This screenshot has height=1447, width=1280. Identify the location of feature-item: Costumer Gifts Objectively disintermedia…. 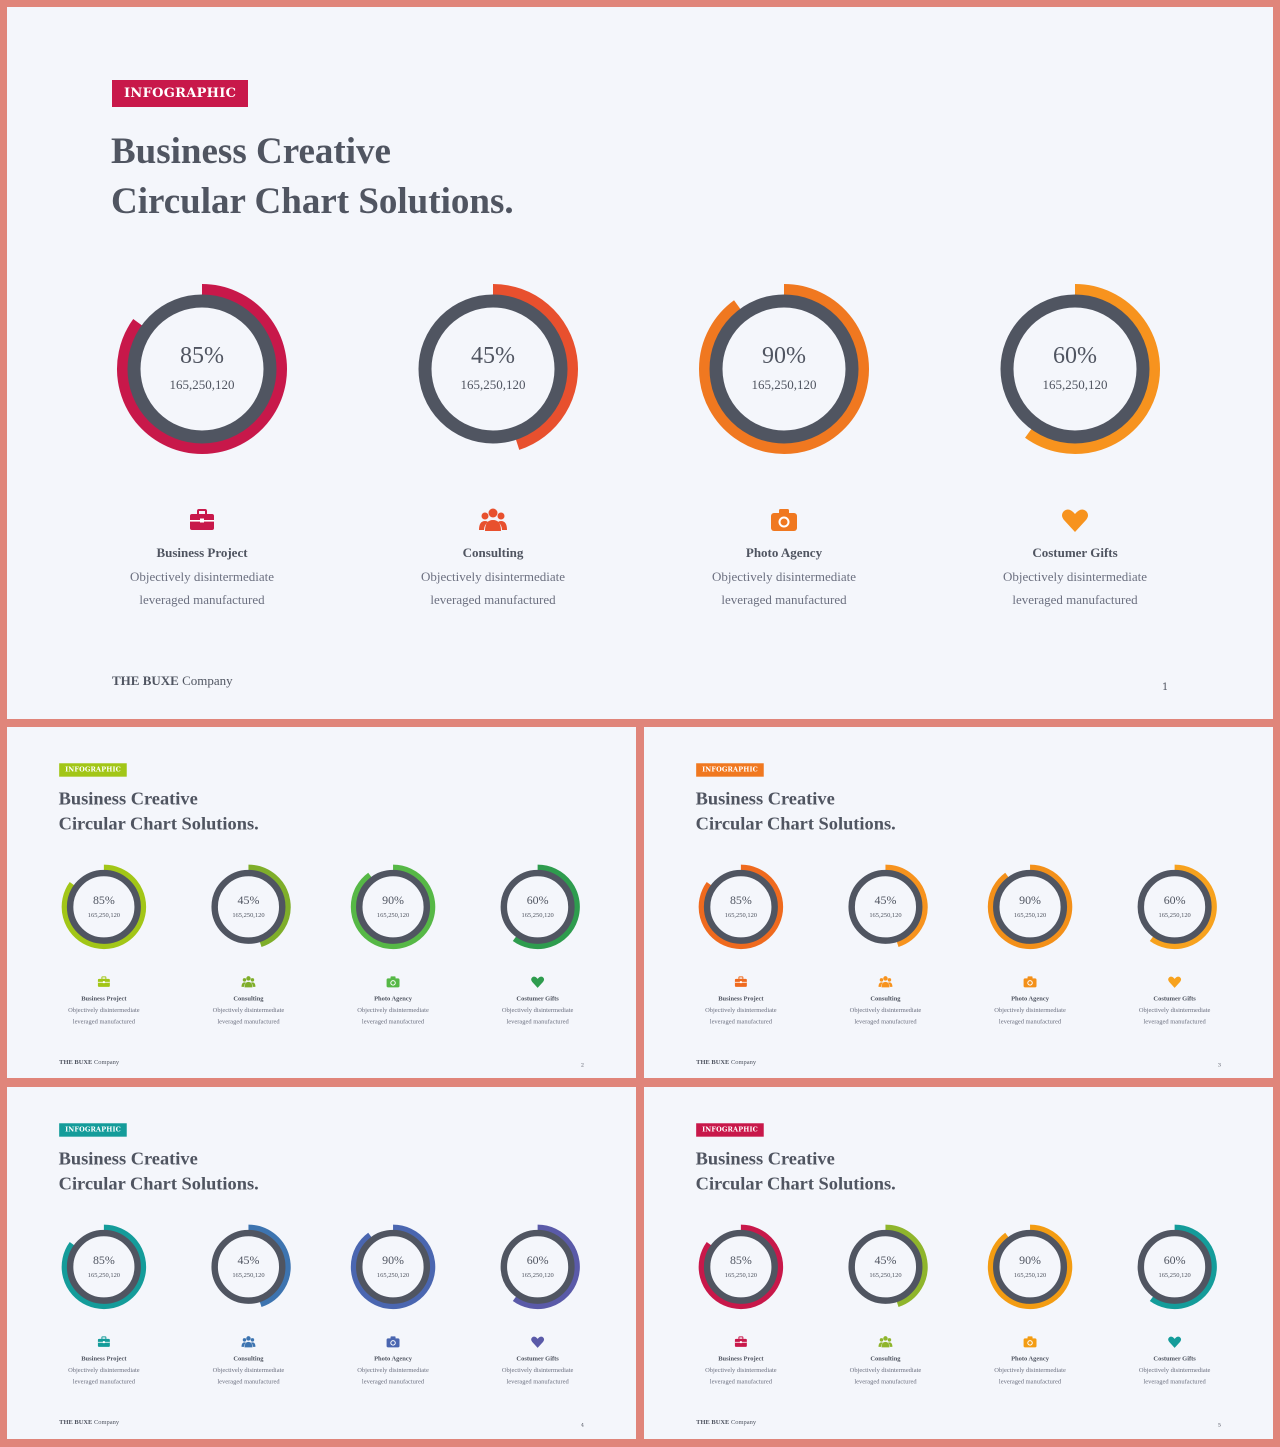
(1075, 558).